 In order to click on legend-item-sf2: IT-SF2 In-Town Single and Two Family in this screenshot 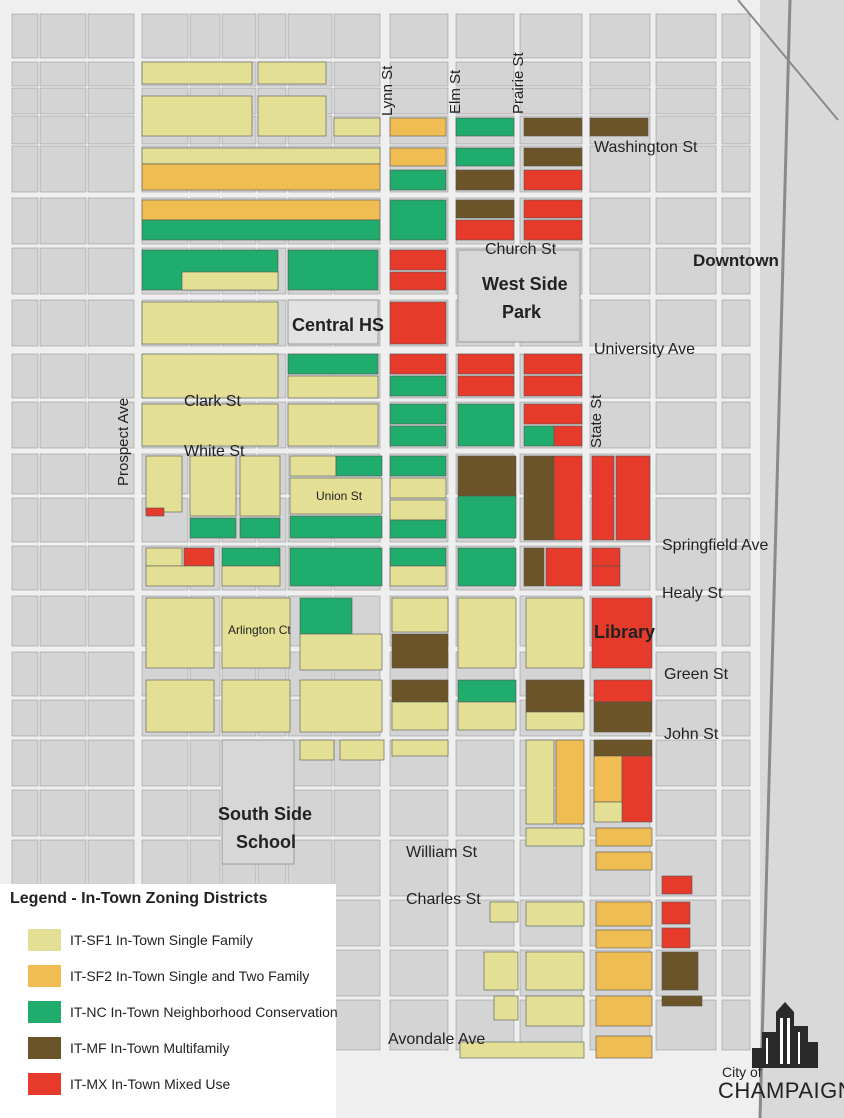, I will do `click(168, 976)`.